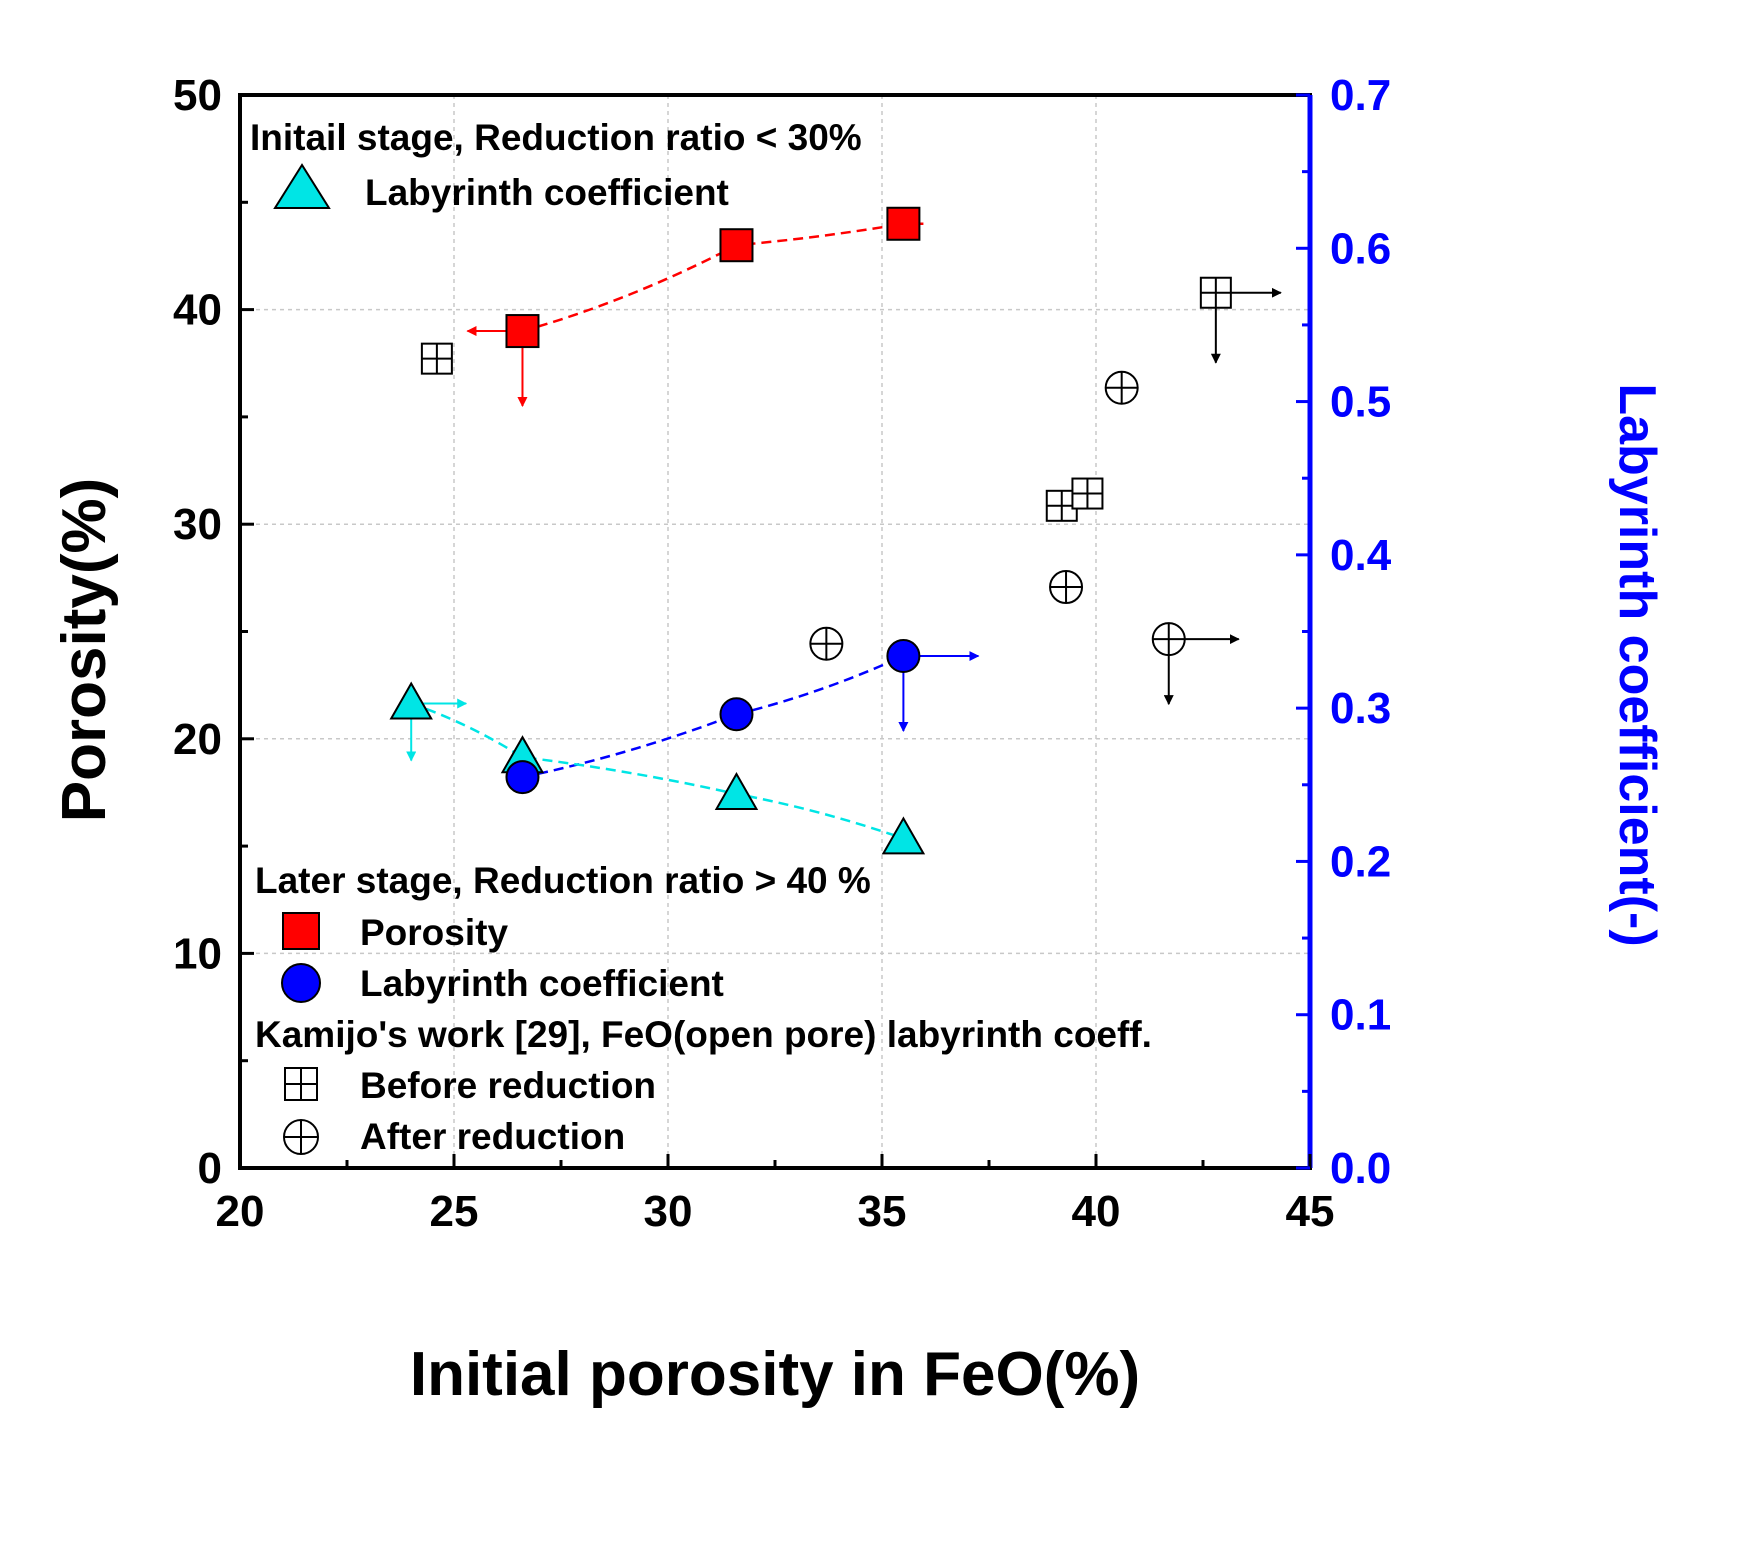 The image size is (1737, 1541). What do you see at coordinates (454, 1211) in the screenshot?
I see `x-tick-label: 25` at bounding box center [454, 1211].